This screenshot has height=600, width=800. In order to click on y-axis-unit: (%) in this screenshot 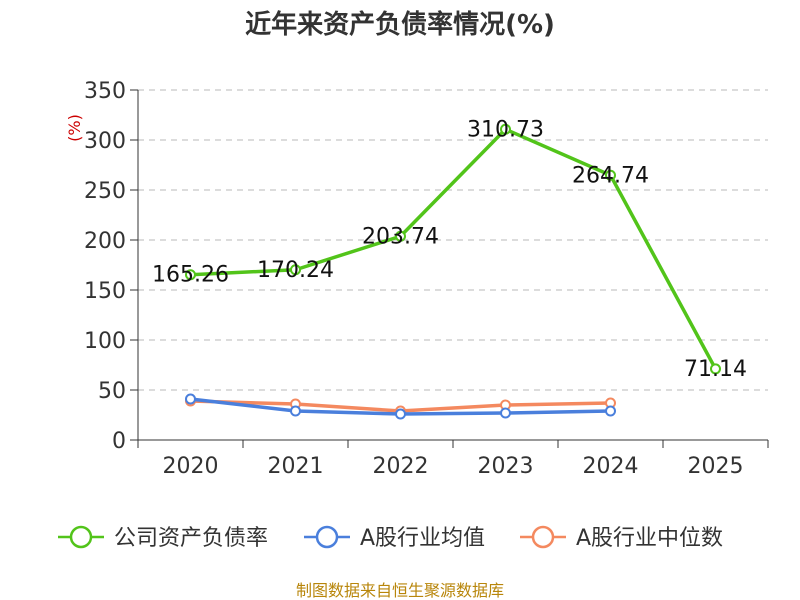, I will do `click(74, 128)`.